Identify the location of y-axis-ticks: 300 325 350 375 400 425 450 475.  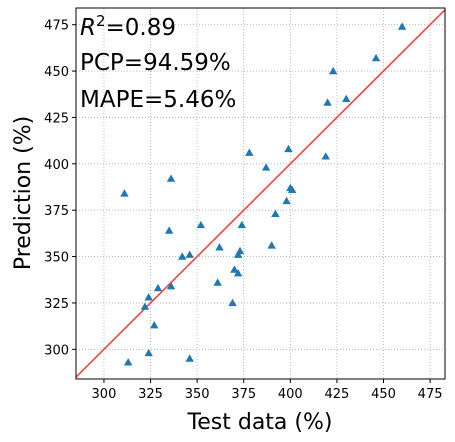
(60, 188).